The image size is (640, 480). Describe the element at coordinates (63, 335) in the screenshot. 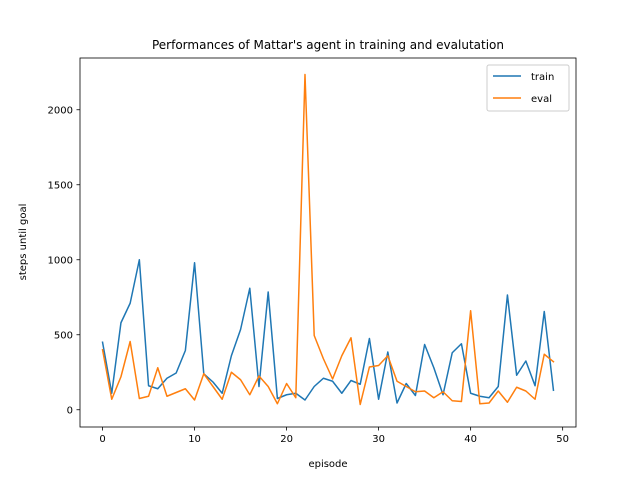

I see `y-tick-label: 500` at that location.